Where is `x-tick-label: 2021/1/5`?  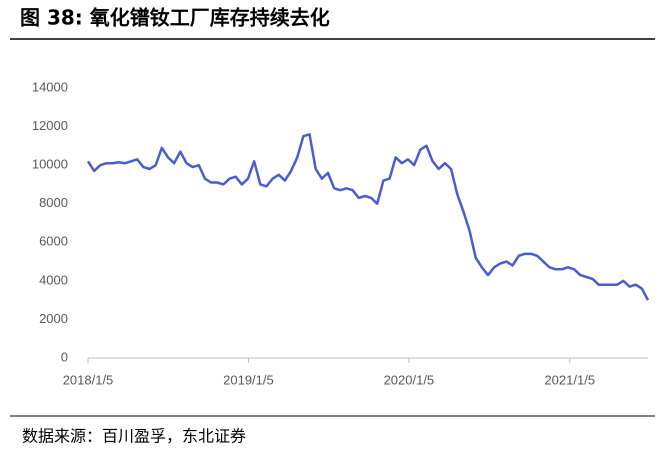 x-tick-label: 2021/1/5 is located at coordinates (569, 379).